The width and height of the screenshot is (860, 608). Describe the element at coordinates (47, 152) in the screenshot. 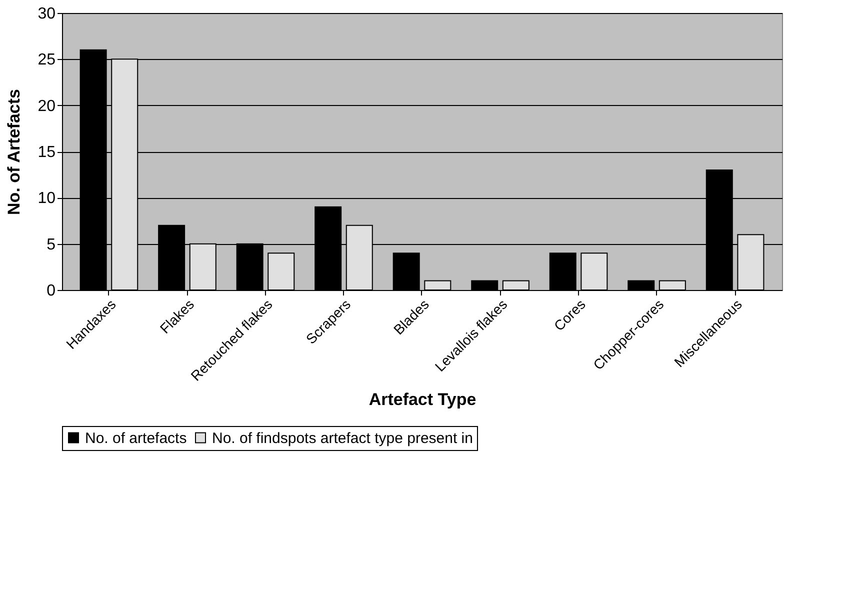

I see `y-tick-label: 15` at that location.